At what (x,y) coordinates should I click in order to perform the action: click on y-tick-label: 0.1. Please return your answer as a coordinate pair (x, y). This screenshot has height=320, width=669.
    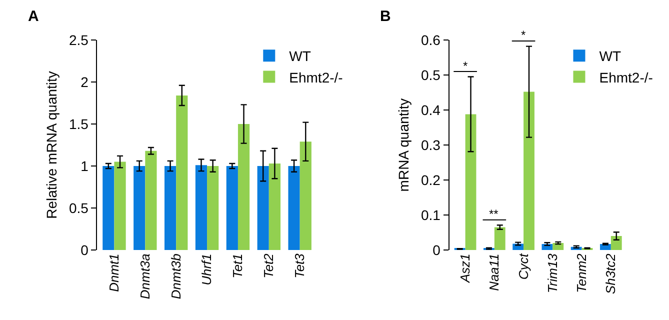
    Looking at the image, I should click on (431, 214).